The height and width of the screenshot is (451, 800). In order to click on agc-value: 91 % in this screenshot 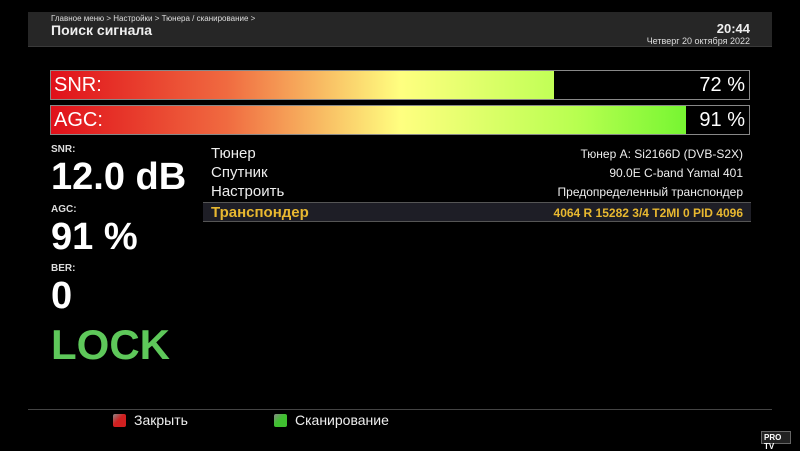, I will do `click(94, 237)`.